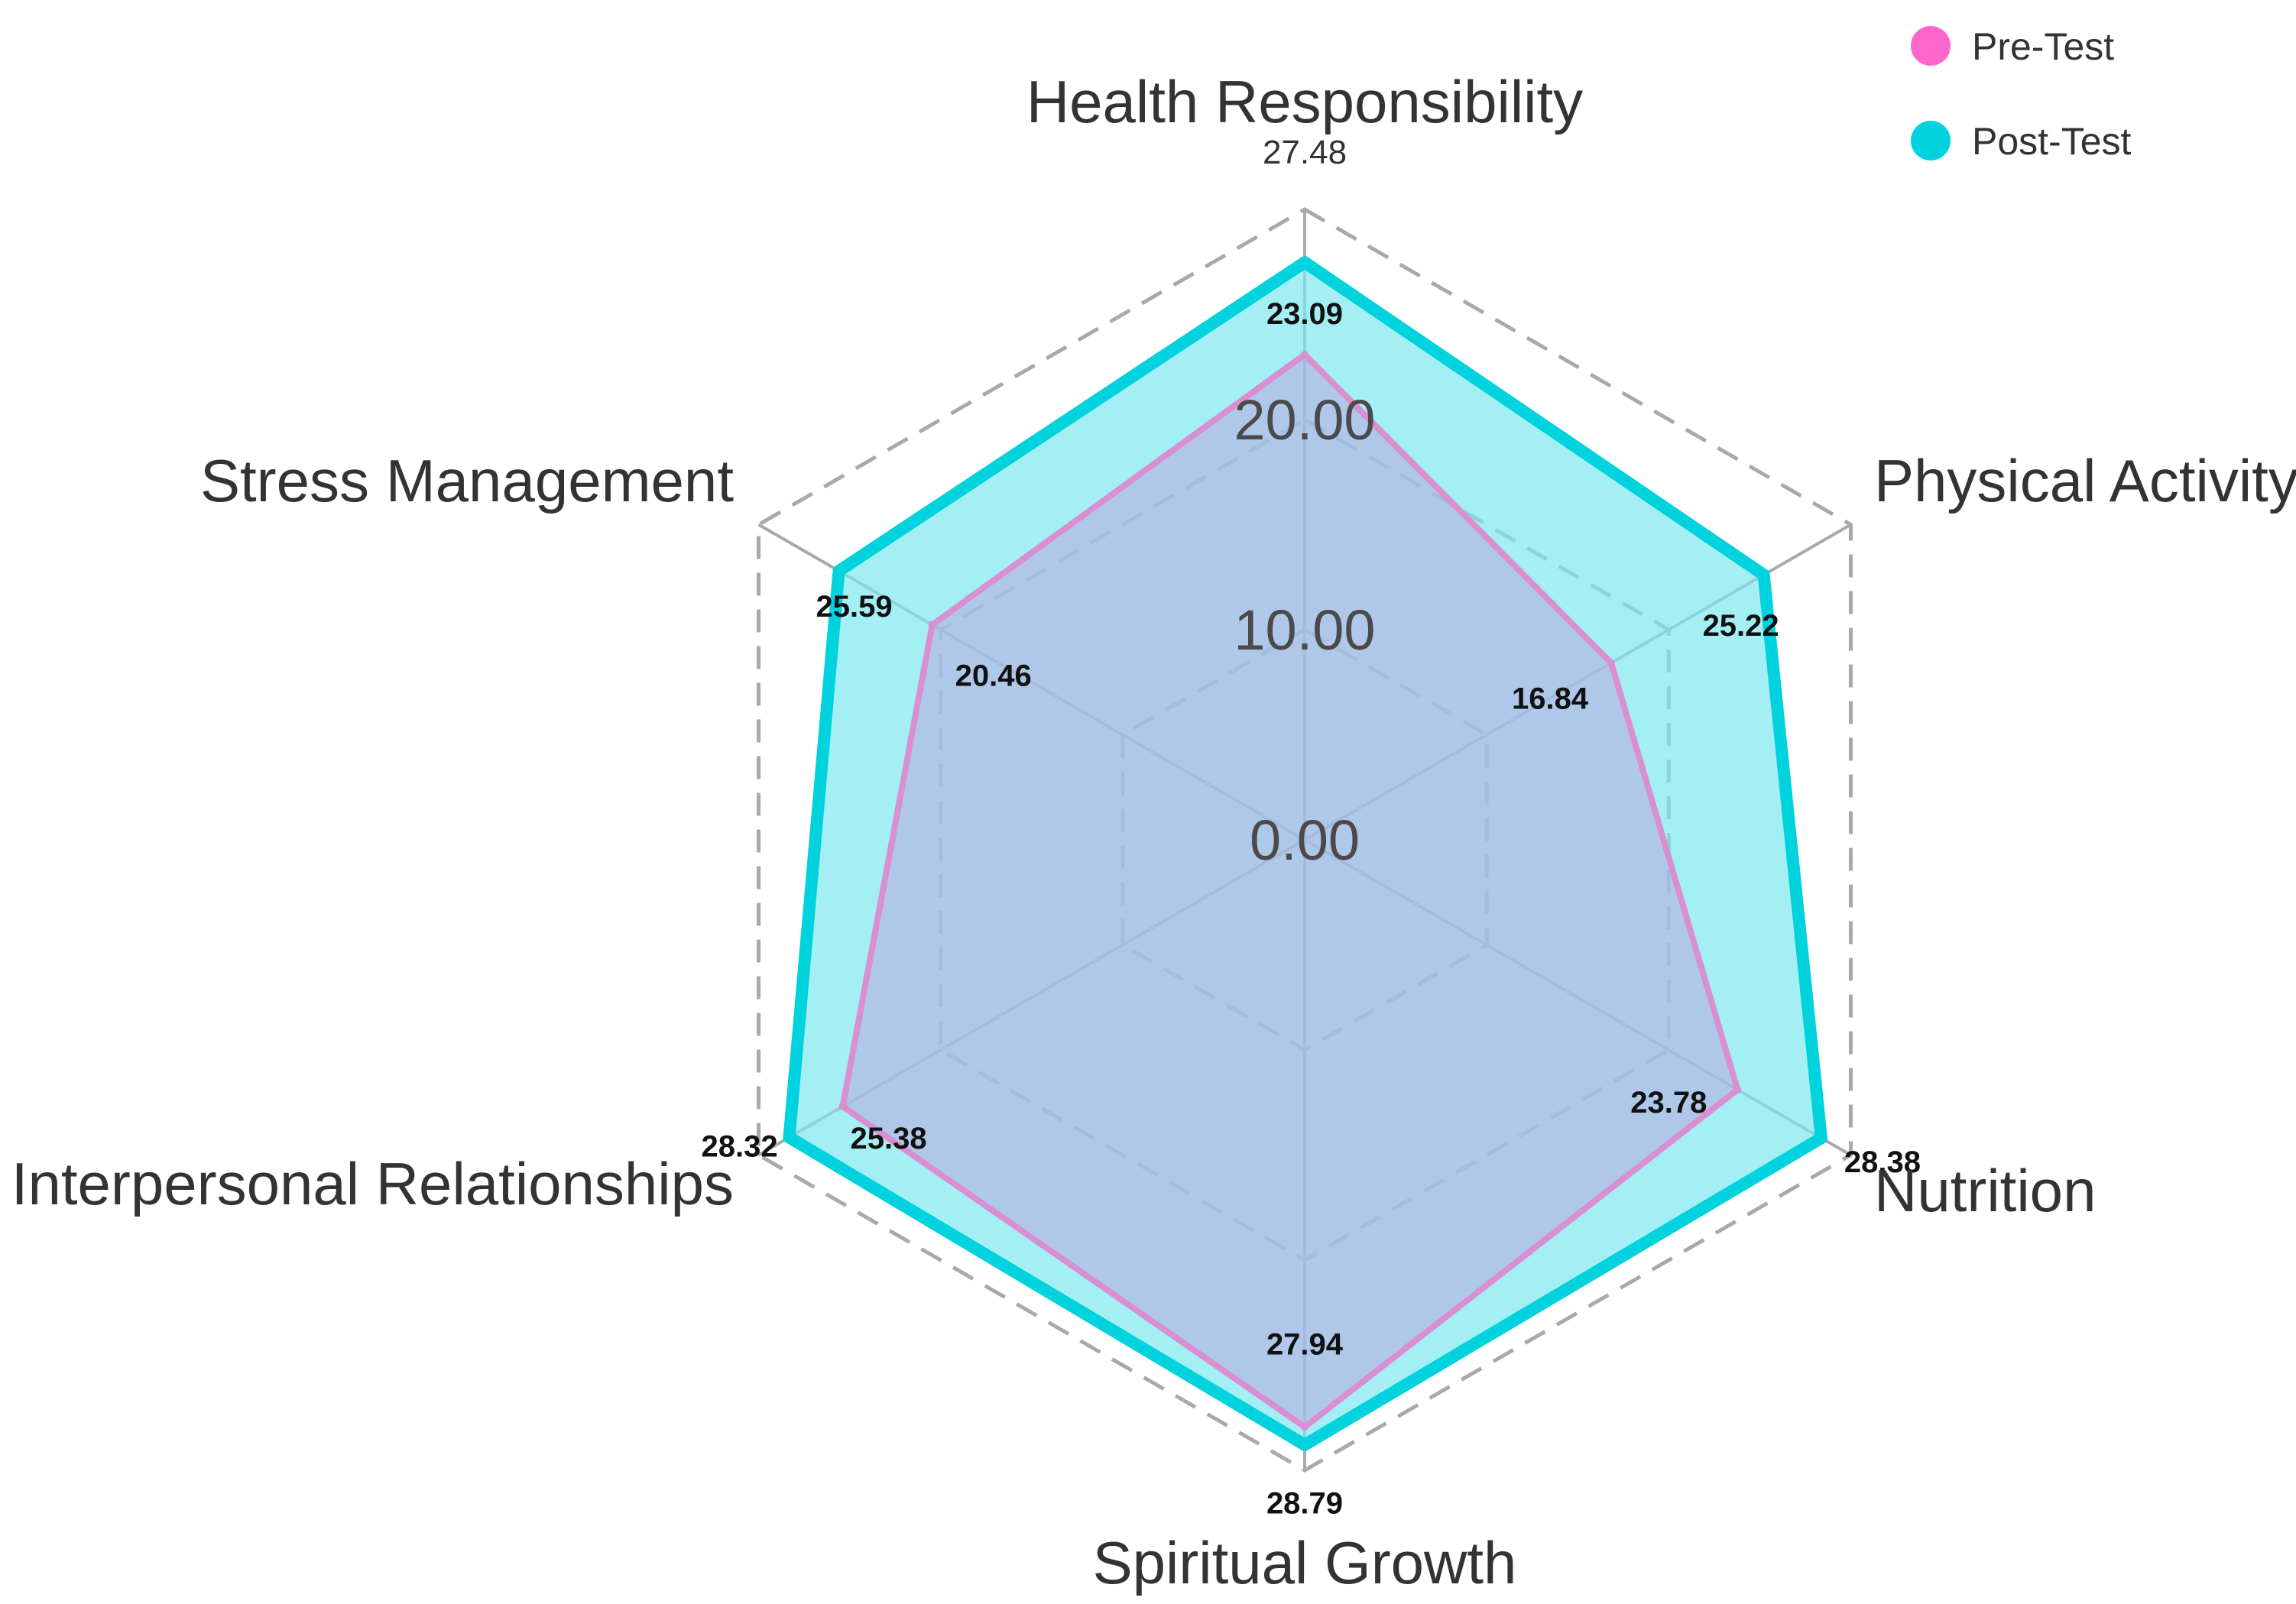  I want to click on value-label-post-test-interpersonal-relationships: 28.32, so click(739, 1146).